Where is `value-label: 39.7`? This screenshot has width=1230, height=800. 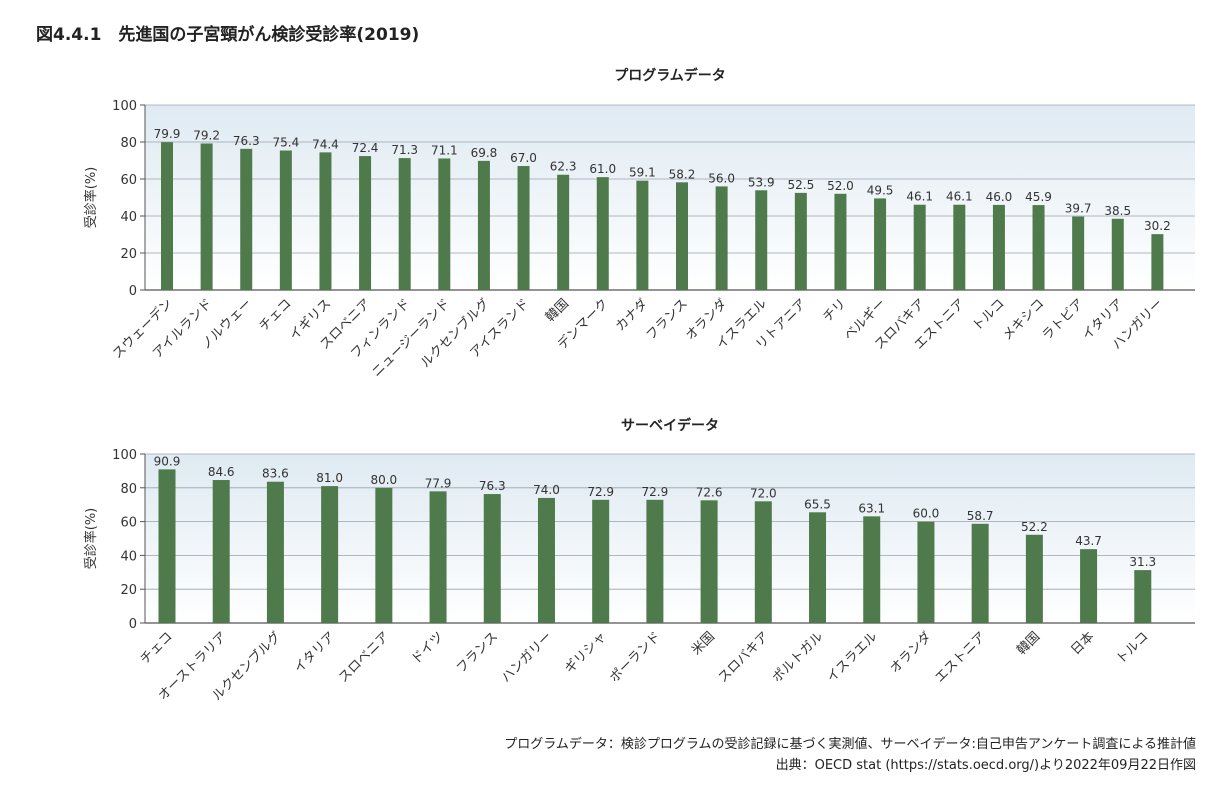
value-label: 39.7 is located at coordinates (1078, 209).